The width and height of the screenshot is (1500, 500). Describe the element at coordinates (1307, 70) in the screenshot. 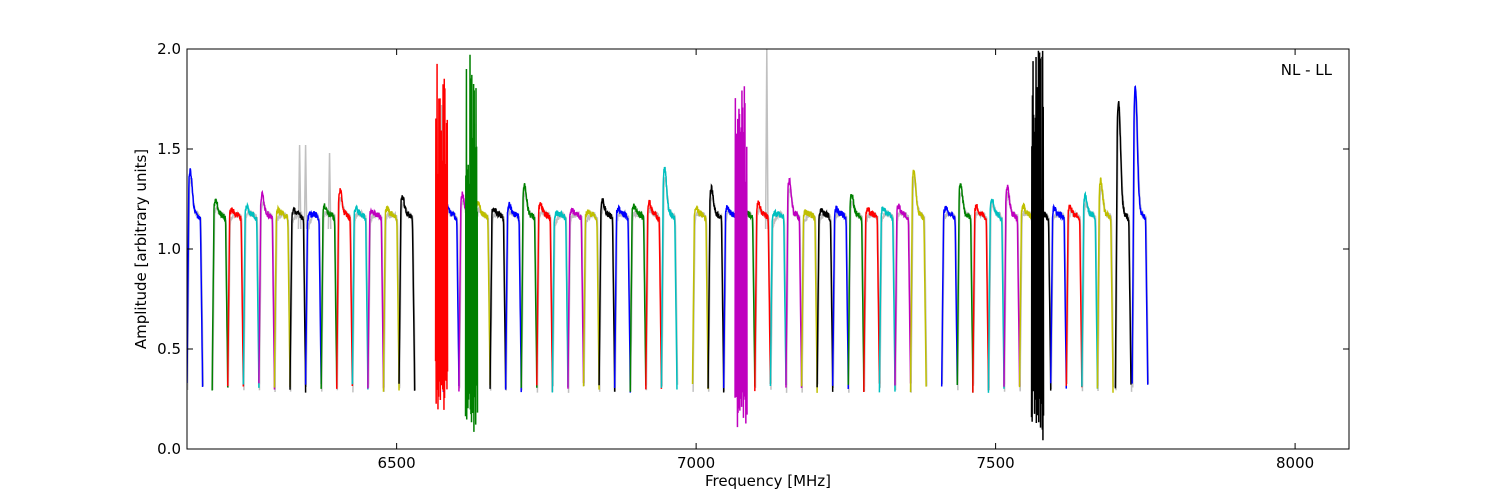

I see `annotation-nl-ll: NL - LL` at that location.